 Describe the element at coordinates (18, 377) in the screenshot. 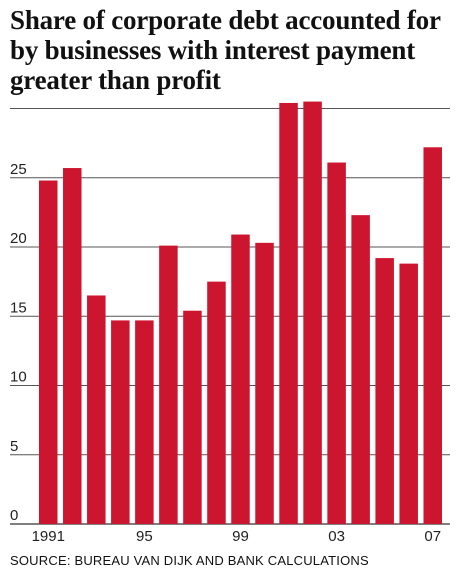

I see `y-tick-label: 10` at that location.